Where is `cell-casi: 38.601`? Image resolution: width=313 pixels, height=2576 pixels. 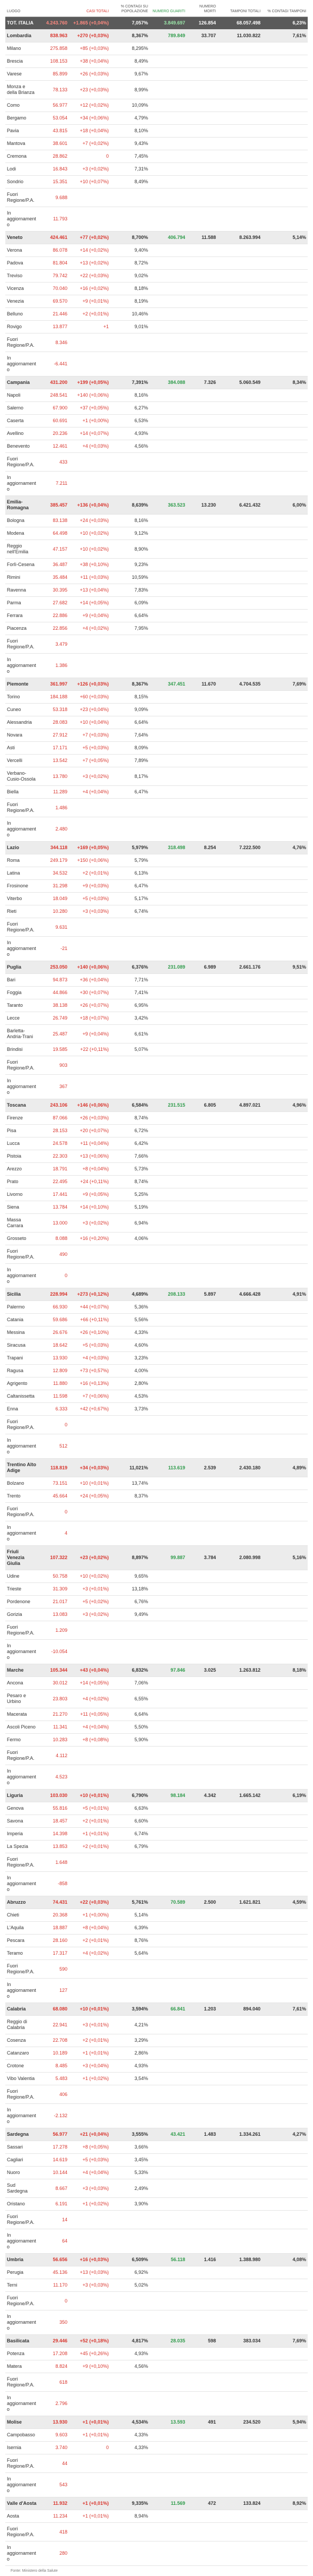
cell-casi: 38.601 is located at coordinates (53, 144).